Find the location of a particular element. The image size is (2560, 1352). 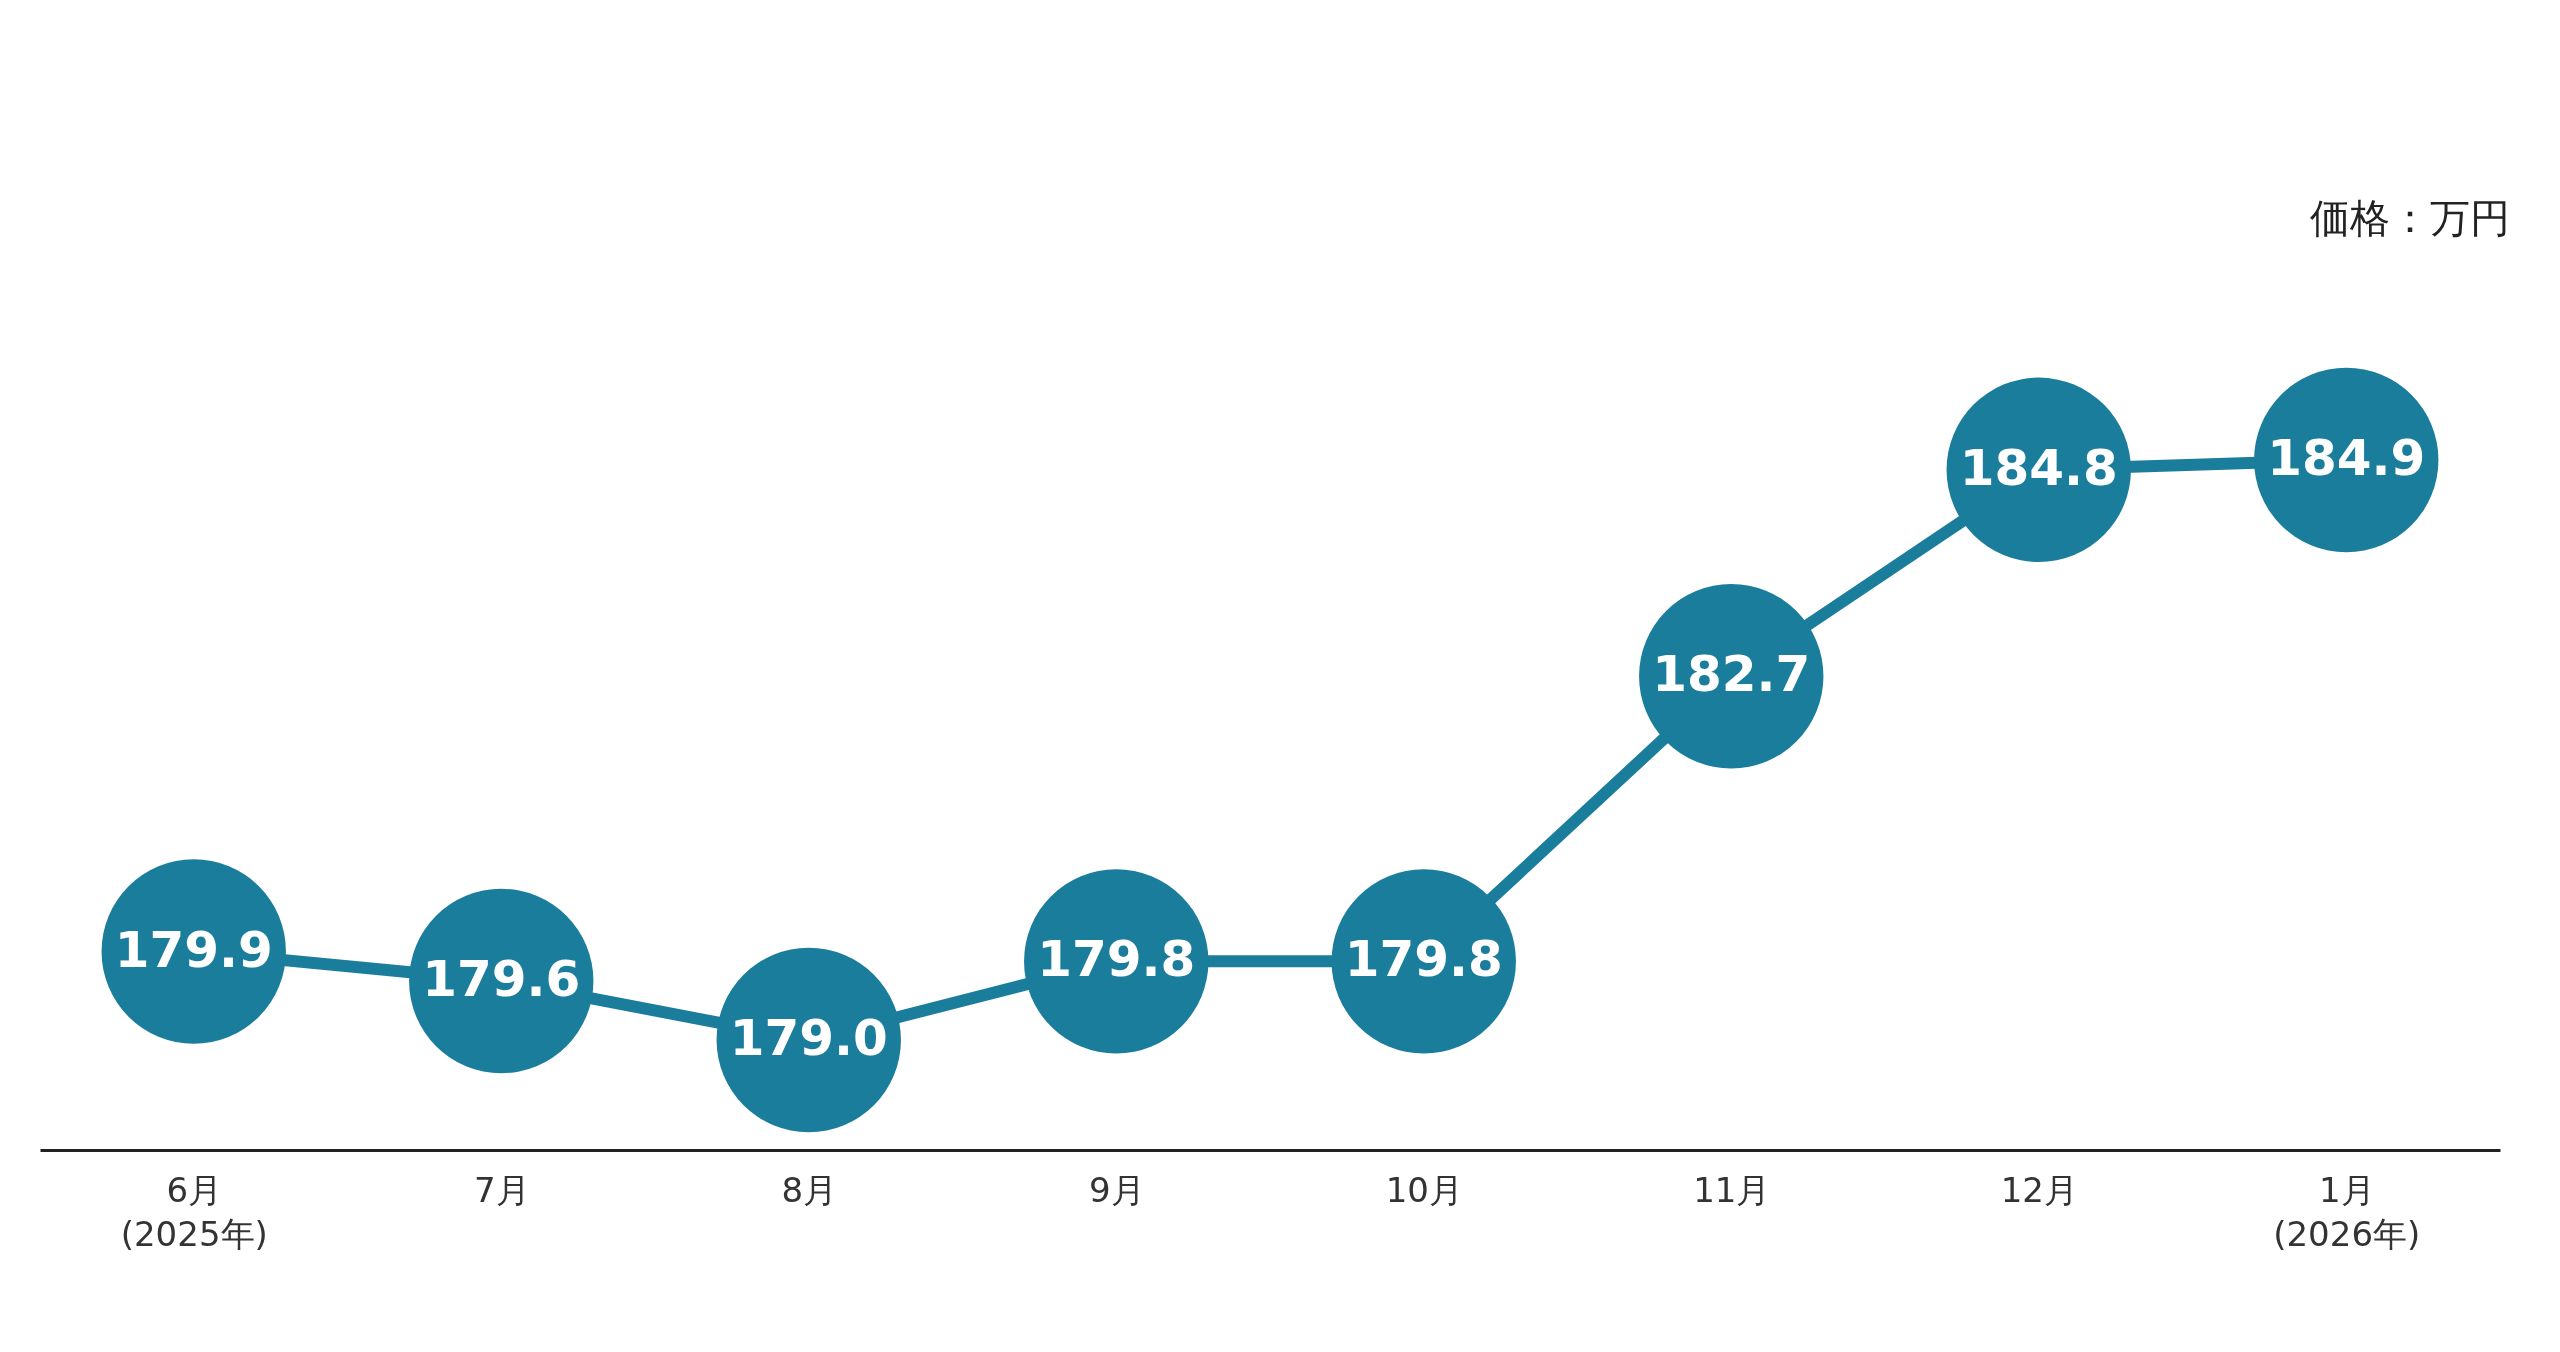

x-tick-label: 9月 is located at coordinates (1116, 1189).